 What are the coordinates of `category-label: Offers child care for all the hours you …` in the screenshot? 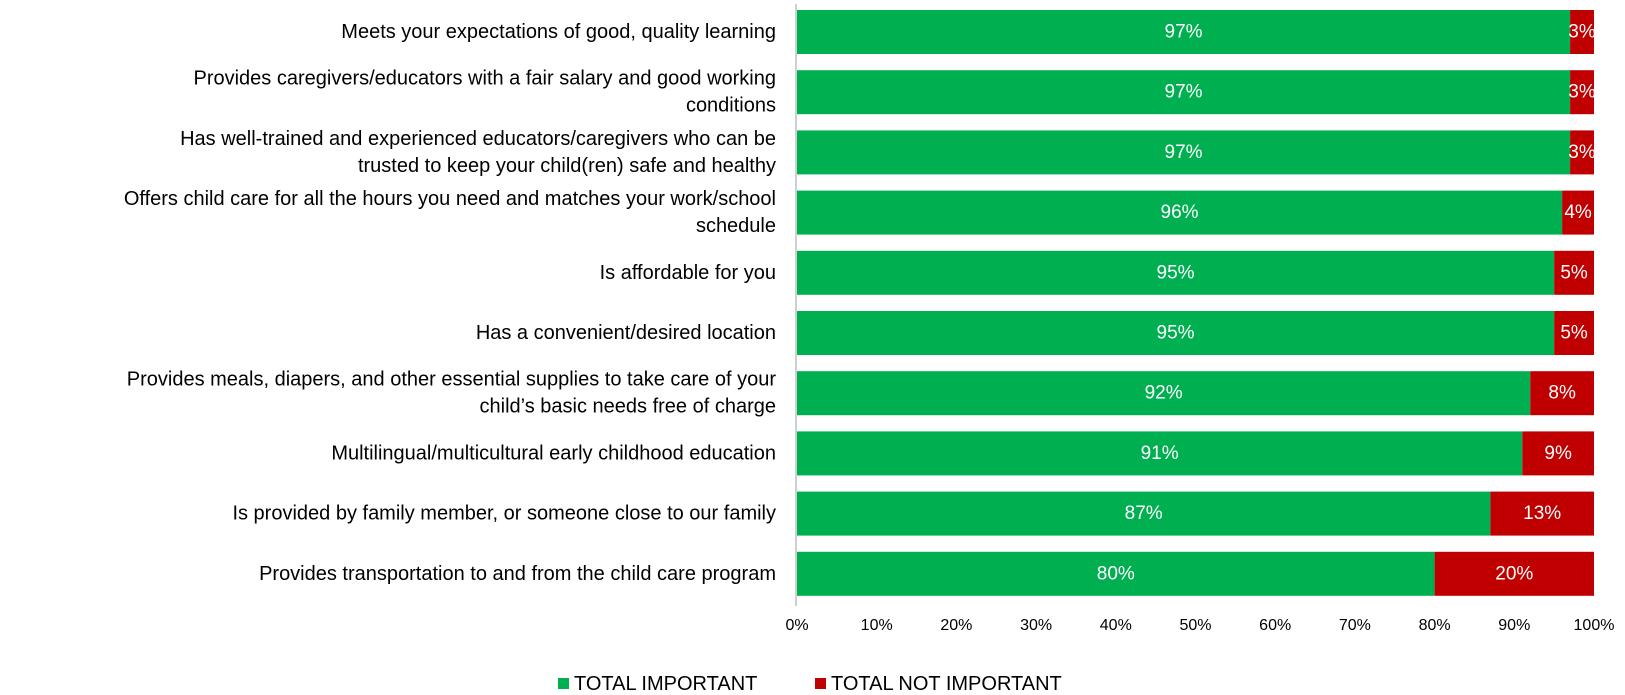 It's located at (450, 212).